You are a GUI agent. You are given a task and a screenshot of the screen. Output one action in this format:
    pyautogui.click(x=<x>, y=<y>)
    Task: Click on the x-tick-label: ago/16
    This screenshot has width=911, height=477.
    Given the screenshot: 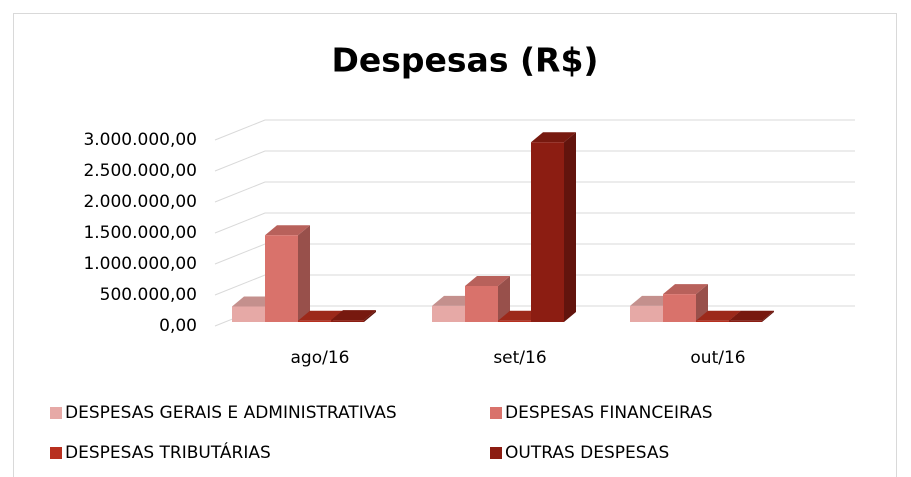 What is the action you would take?
    pyautogui.click(x=320, y=358)
    